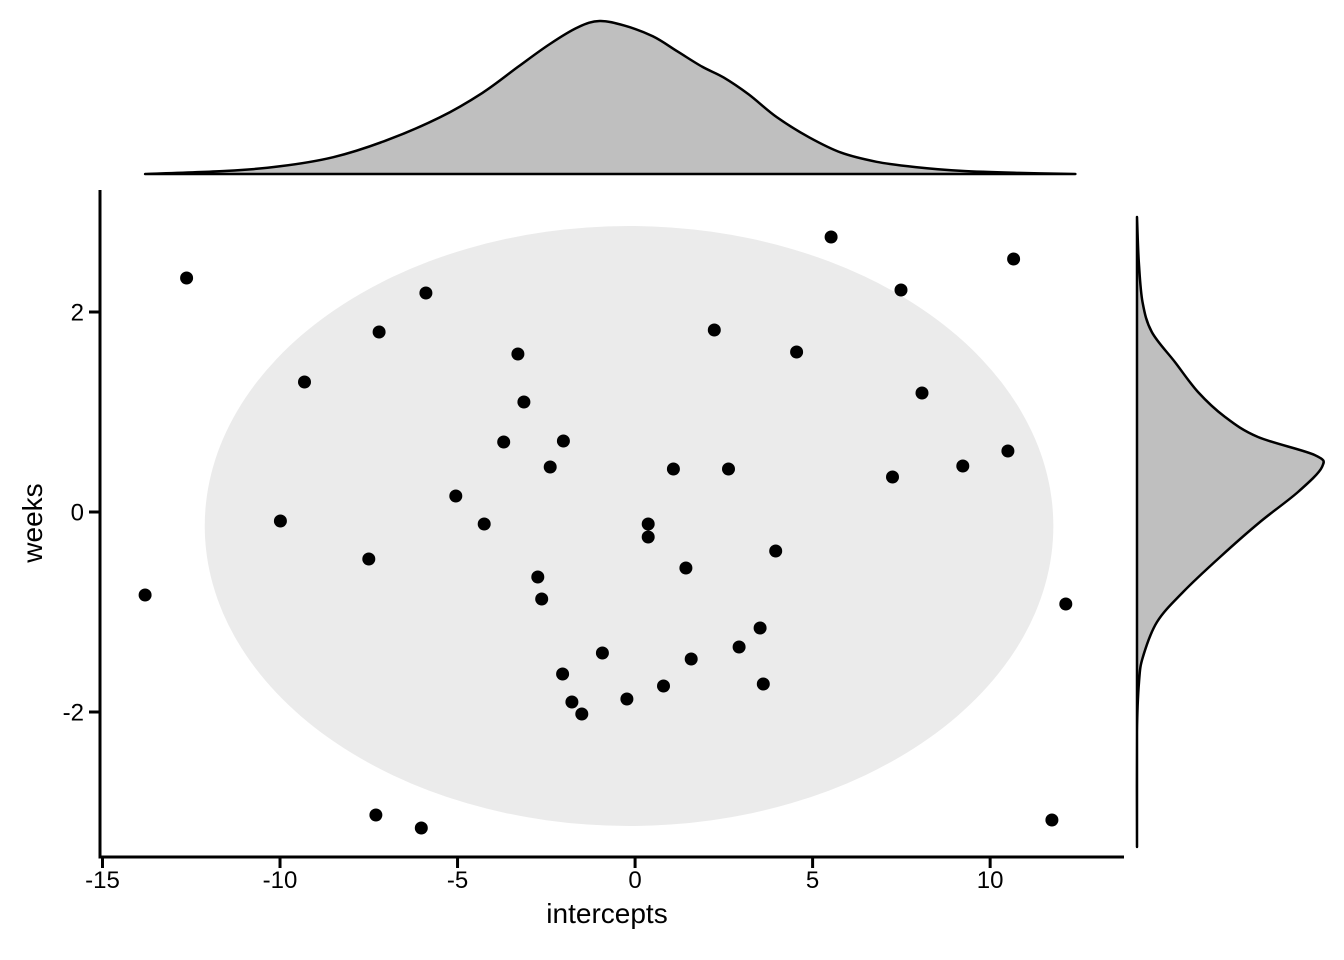 The width and height of the screenshot is (1344, 960). I want to click on x-axis-title: intercepts, so click(606, 913).